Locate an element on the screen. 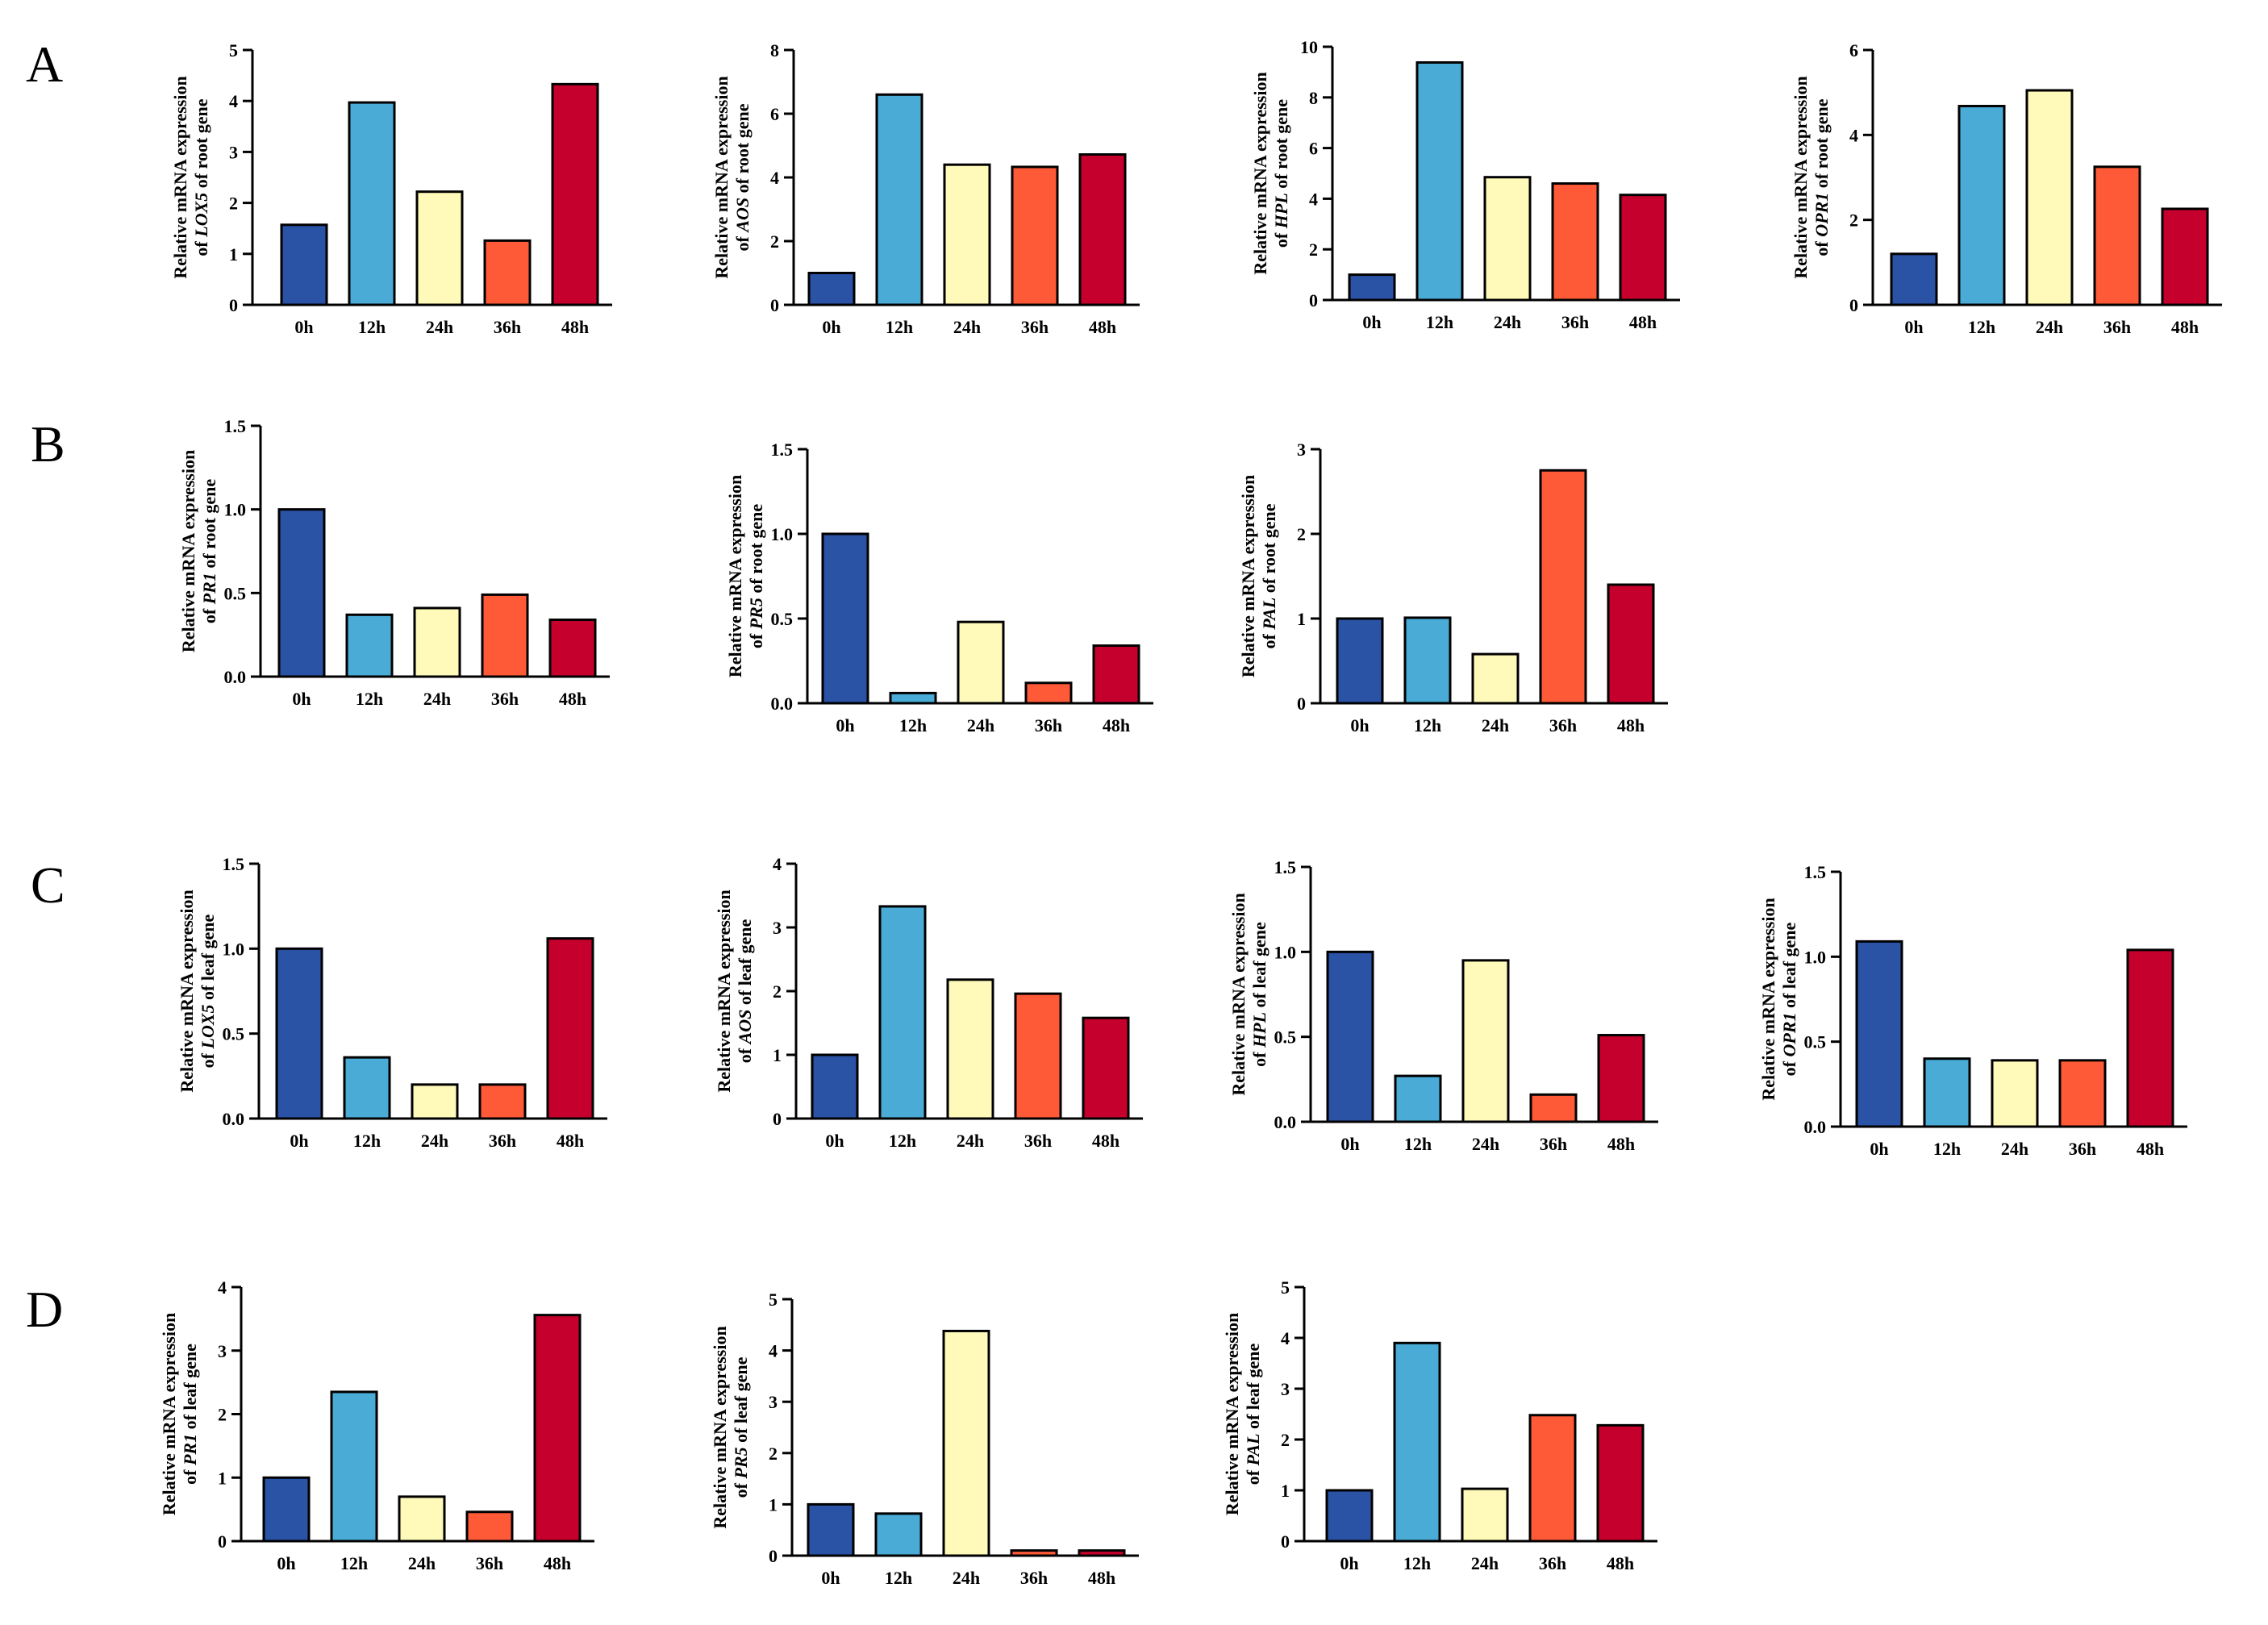 Image resolution: width=2268 pixels, height=1625 pixels. y-axis-label-gene: of PAL of leaf gene is located at coordinates (1253, 1414).